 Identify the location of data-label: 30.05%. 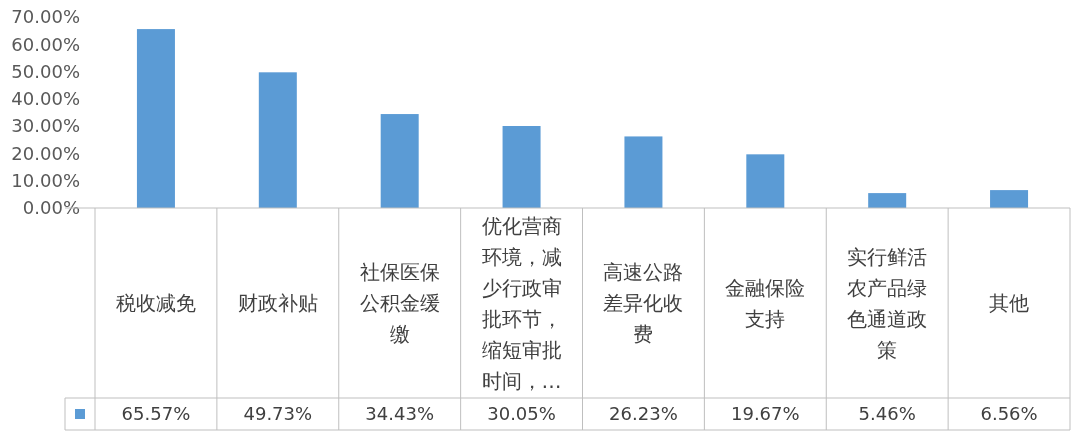
(521, 414).